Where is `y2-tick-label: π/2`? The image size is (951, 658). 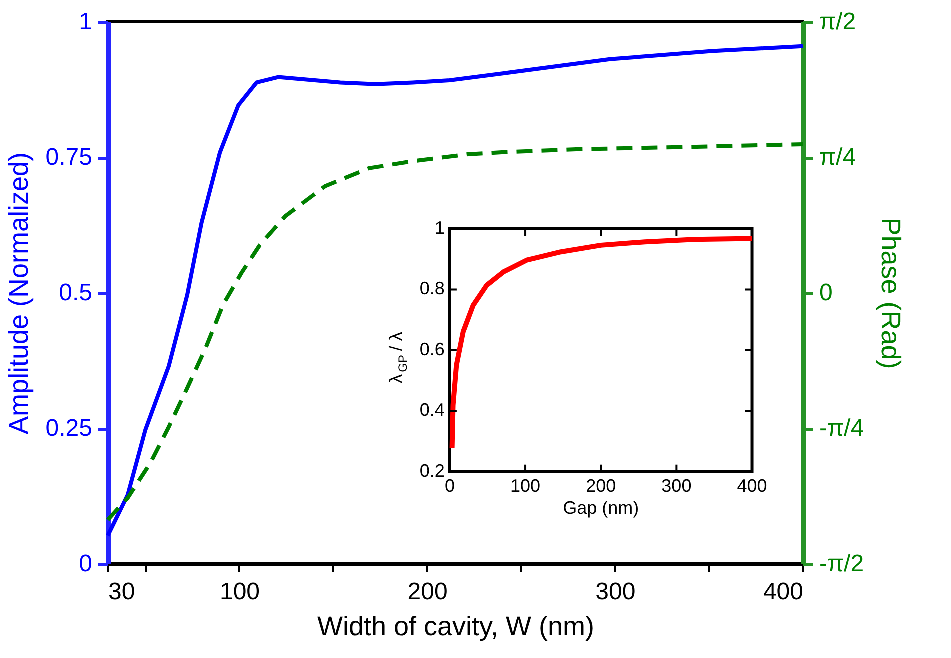 y2-tick-label: π/2 is located at coordinates (838, 22).